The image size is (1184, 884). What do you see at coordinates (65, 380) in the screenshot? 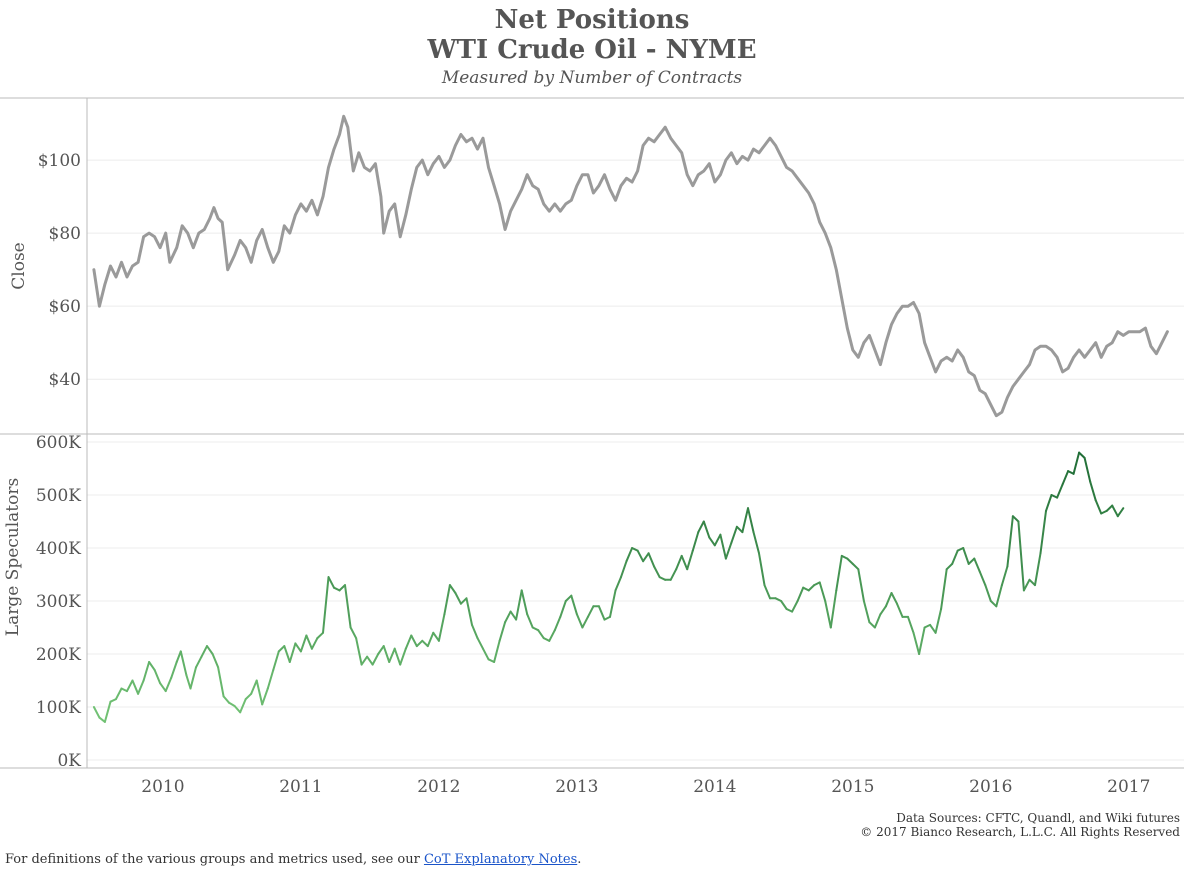
I see `close-y-tick-label: $40` at bounding box center [65, 380].